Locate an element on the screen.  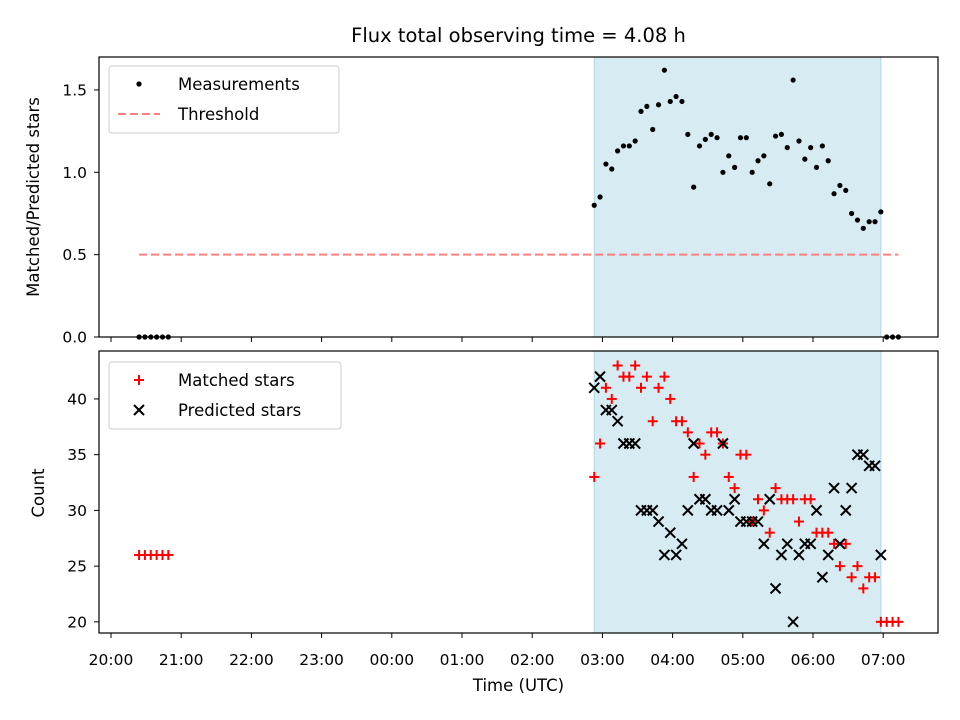
chart-title: Flux total observing time = 4.08 h is located at coordinates (518, 35).